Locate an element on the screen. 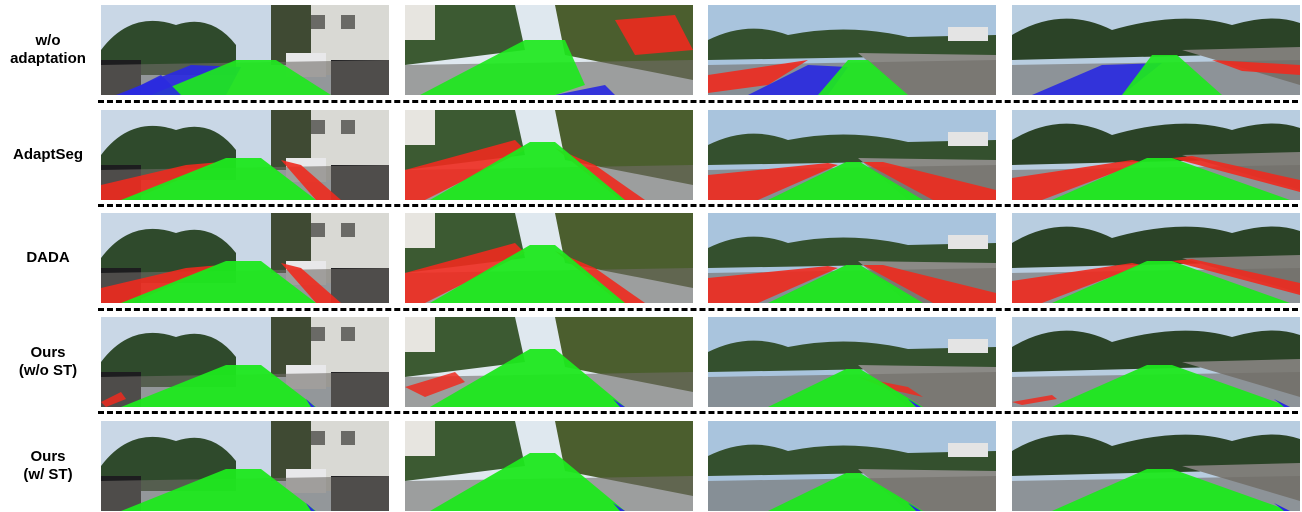 The height and width of the screenshot is (512, 1302). row-label-ours-wo-st: Ours (w/o ST) is located at coordinates (48, 361).